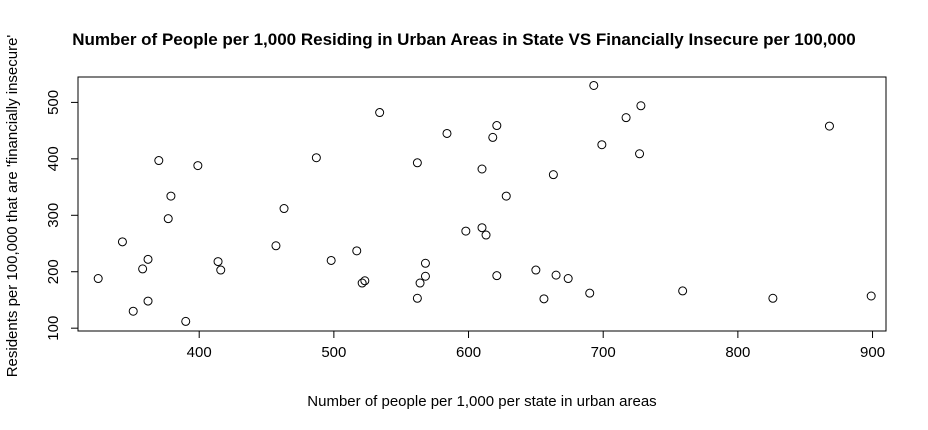 Image resolution: width=928 pixels, height=430 pixels. What do you see at coordinates (333, 352) in the screenshot?
I see `x-tick-label: 500` at bounding box center [333, 352].